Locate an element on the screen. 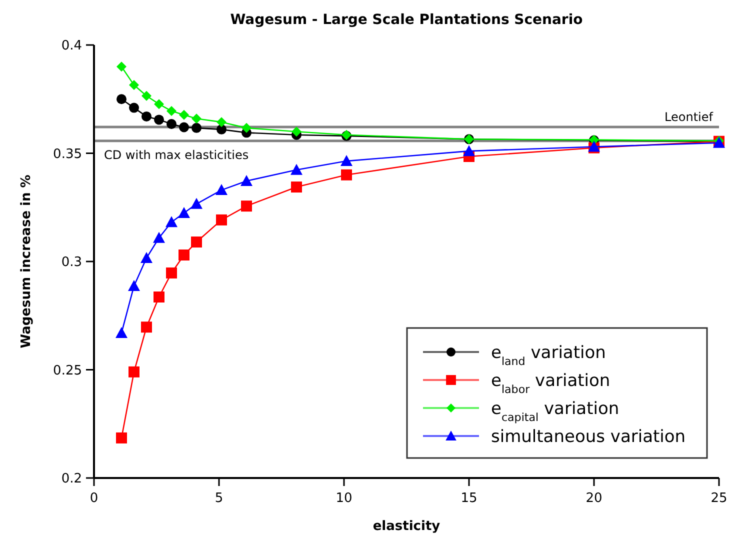 The width and height of the screenshot is (730, 540). legend-label: simultaneous variation is located at coordinates (588, 436).